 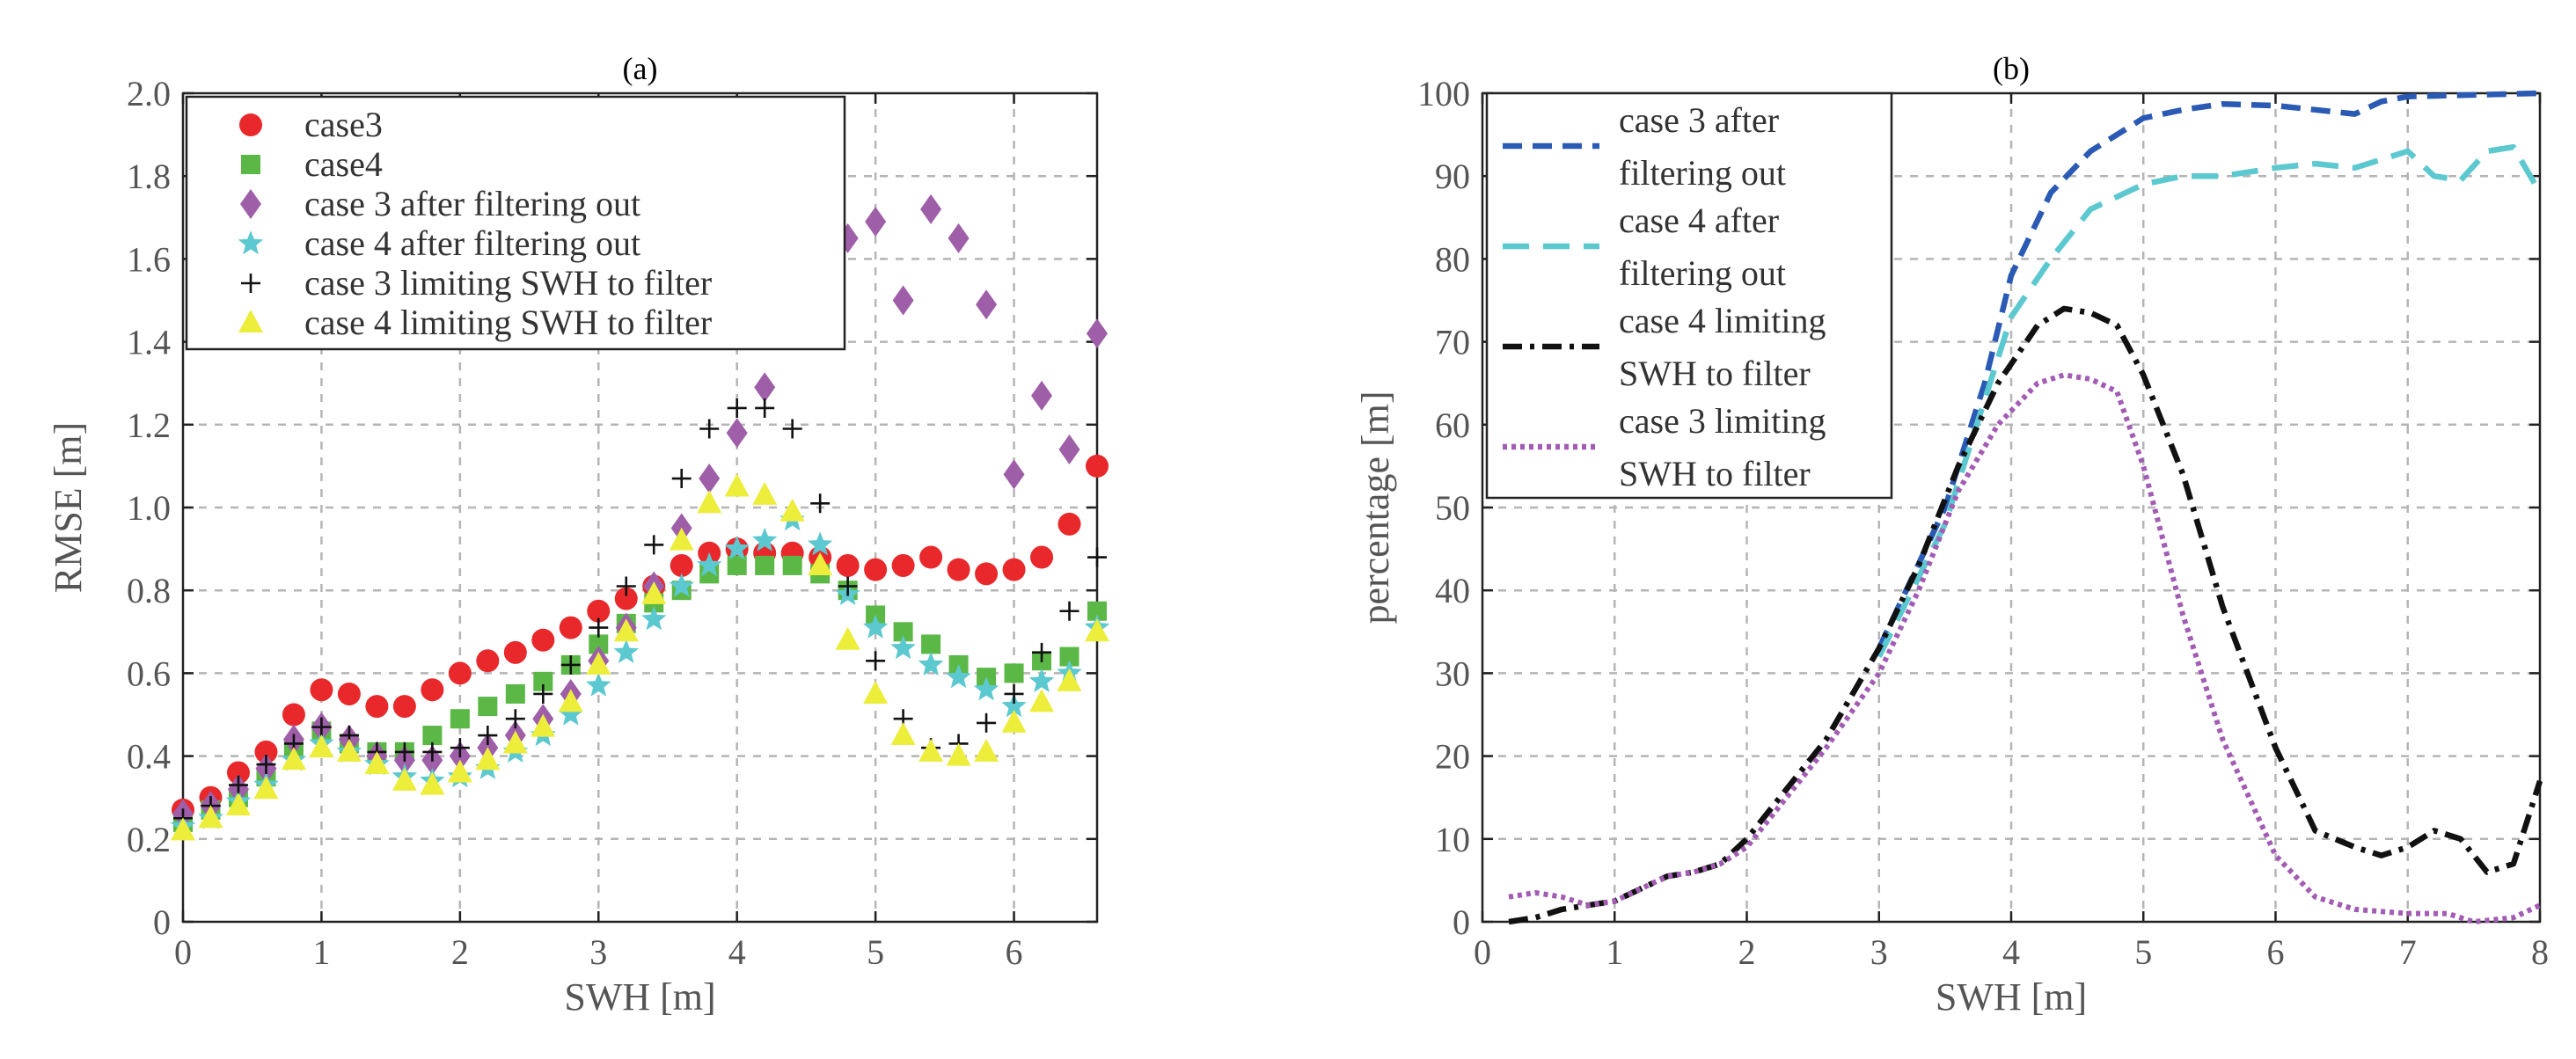 What do you see at coordinates (508, 322) in the screenshot?
I see `legend-label: case 4 limiting SWH to filter` at bounding box center [508, 322].